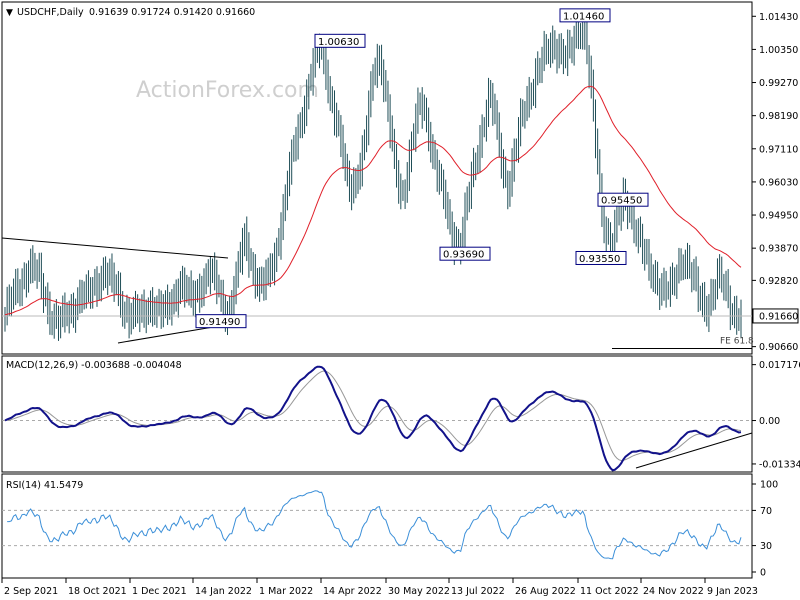 The image size is (800, 600). Describe the element at coordinates (779, 464) in the screenshot. I see `macd-tick-label: -0.01334` at that location.